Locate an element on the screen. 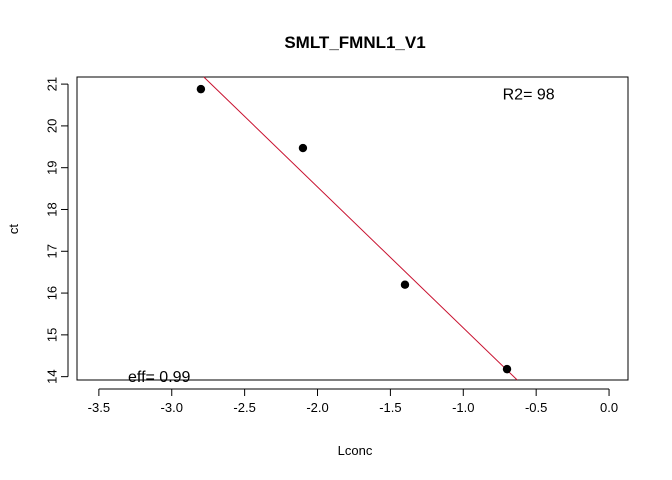  r2-annotation: R2= 98 is located at coordinates (529, 94).